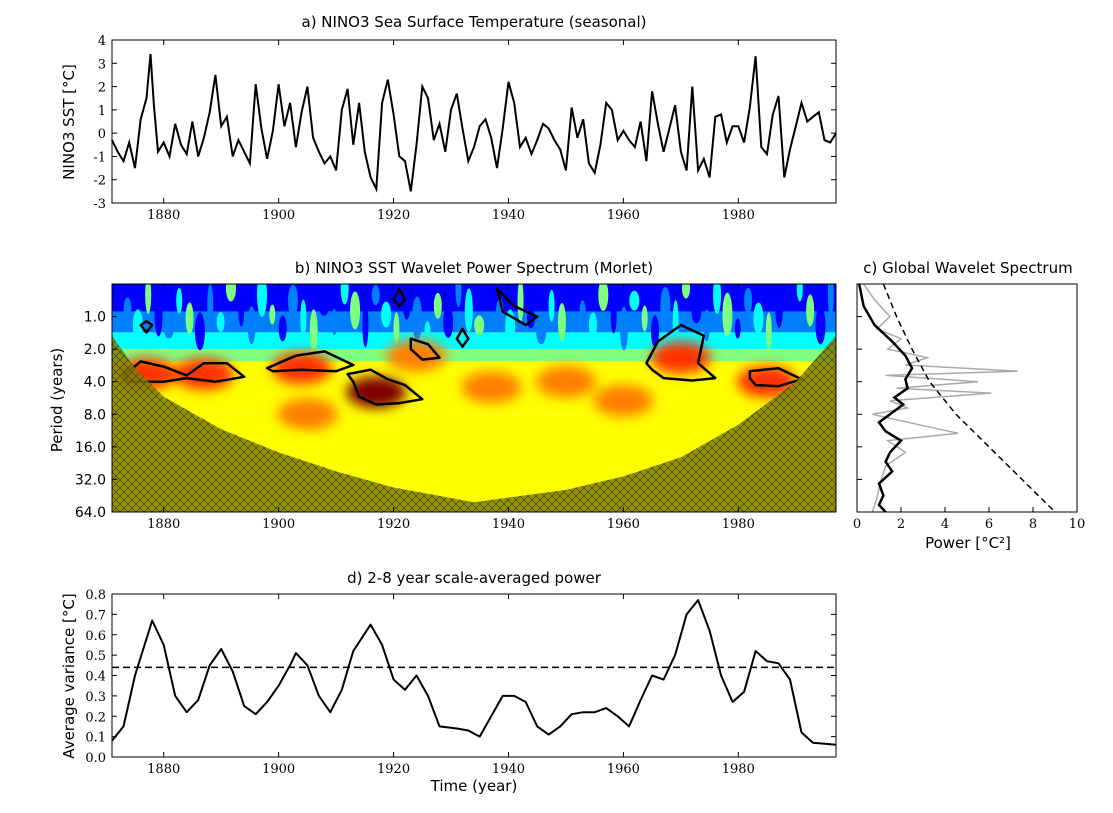  What do you see at coordinates (967, 268) in the screenshot?
I see `panel-c-title: c) Global Wavelet Spectrum` at bounding box center [967, 268].